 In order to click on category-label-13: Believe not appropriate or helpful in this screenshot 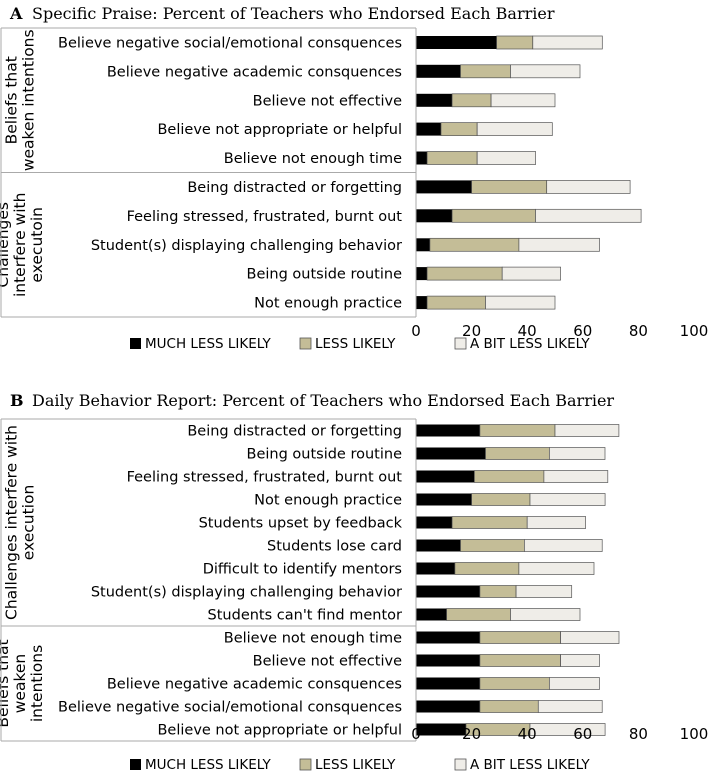, I will do `click(279, 731)`.